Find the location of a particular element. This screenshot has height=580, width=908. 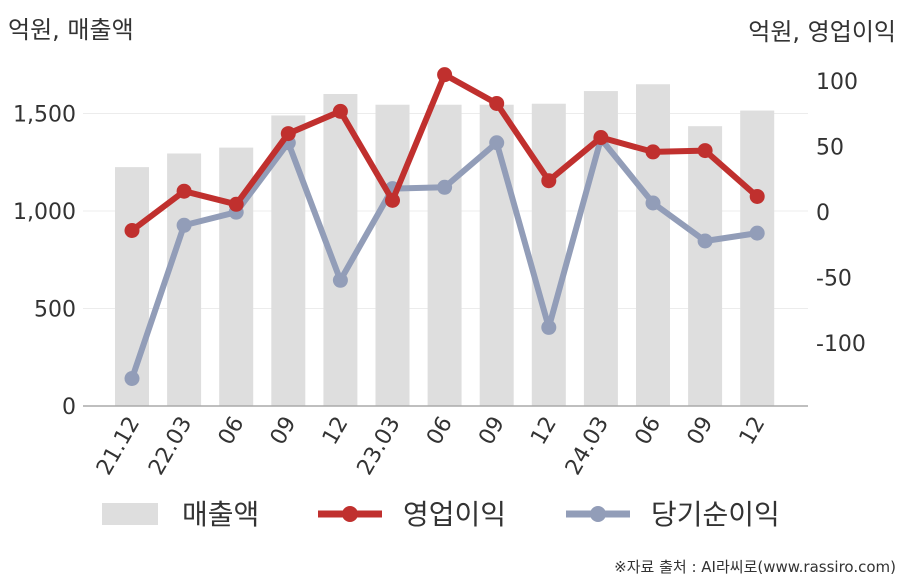

right-tick-label: 50 is located at coordinates (830, 148).